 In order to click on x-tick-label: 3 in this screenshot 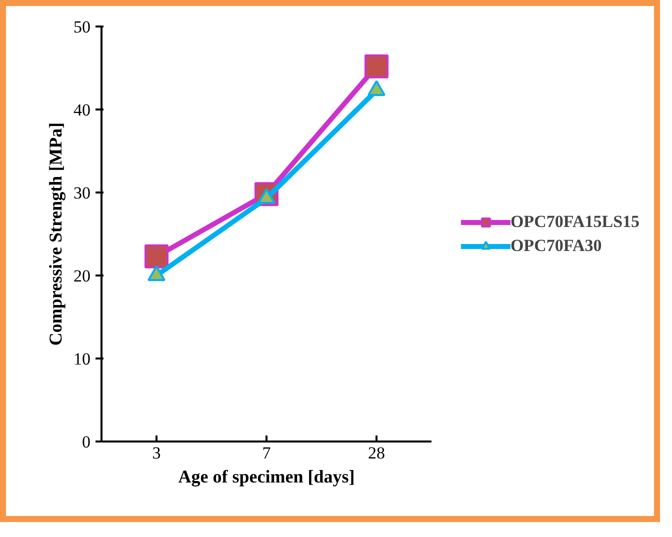, I will do `click(156, 453)`.